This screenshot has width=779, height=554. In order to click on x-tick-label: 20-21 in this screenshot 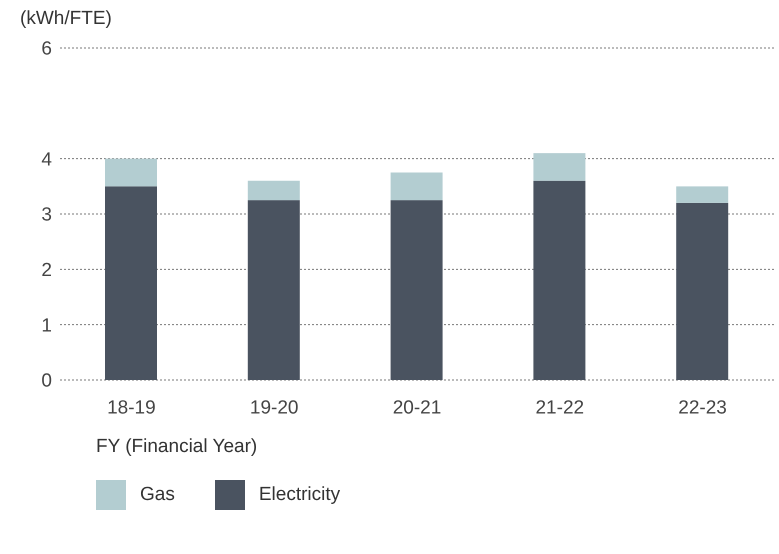, I will do `click(417, 407)`.